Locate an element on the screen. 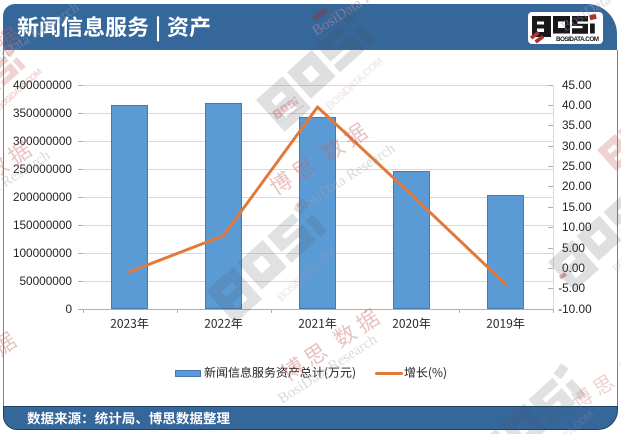 The height and width of the screenshot is (434, 621). svg-text: BOSIDATA.COM is located at coordinates (577, 39).